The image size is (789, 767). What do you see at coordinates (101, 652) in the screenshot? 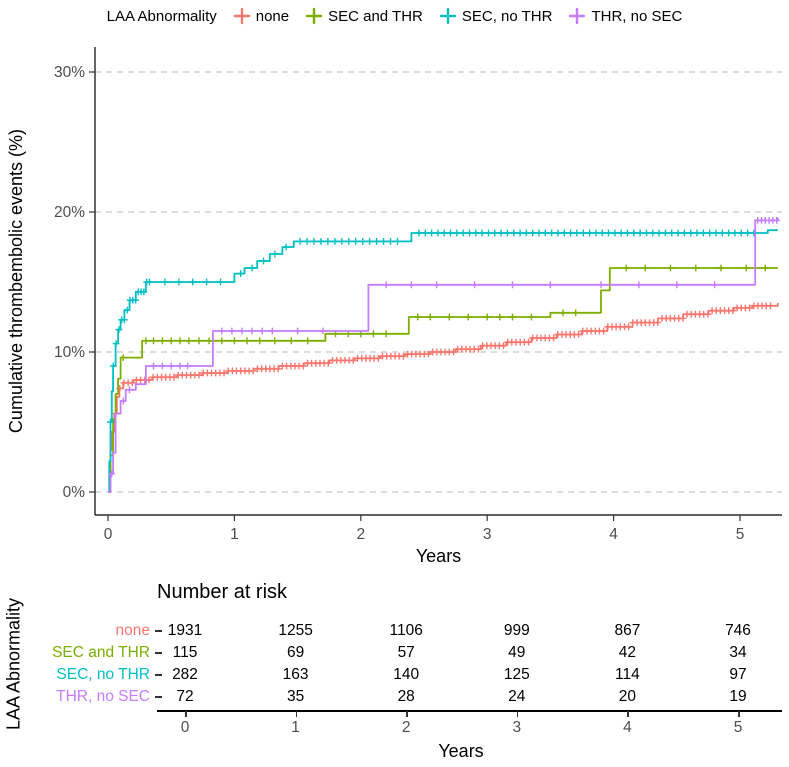
I see `risk-row-label: SEC and THR` at bounding box center [101, 652].